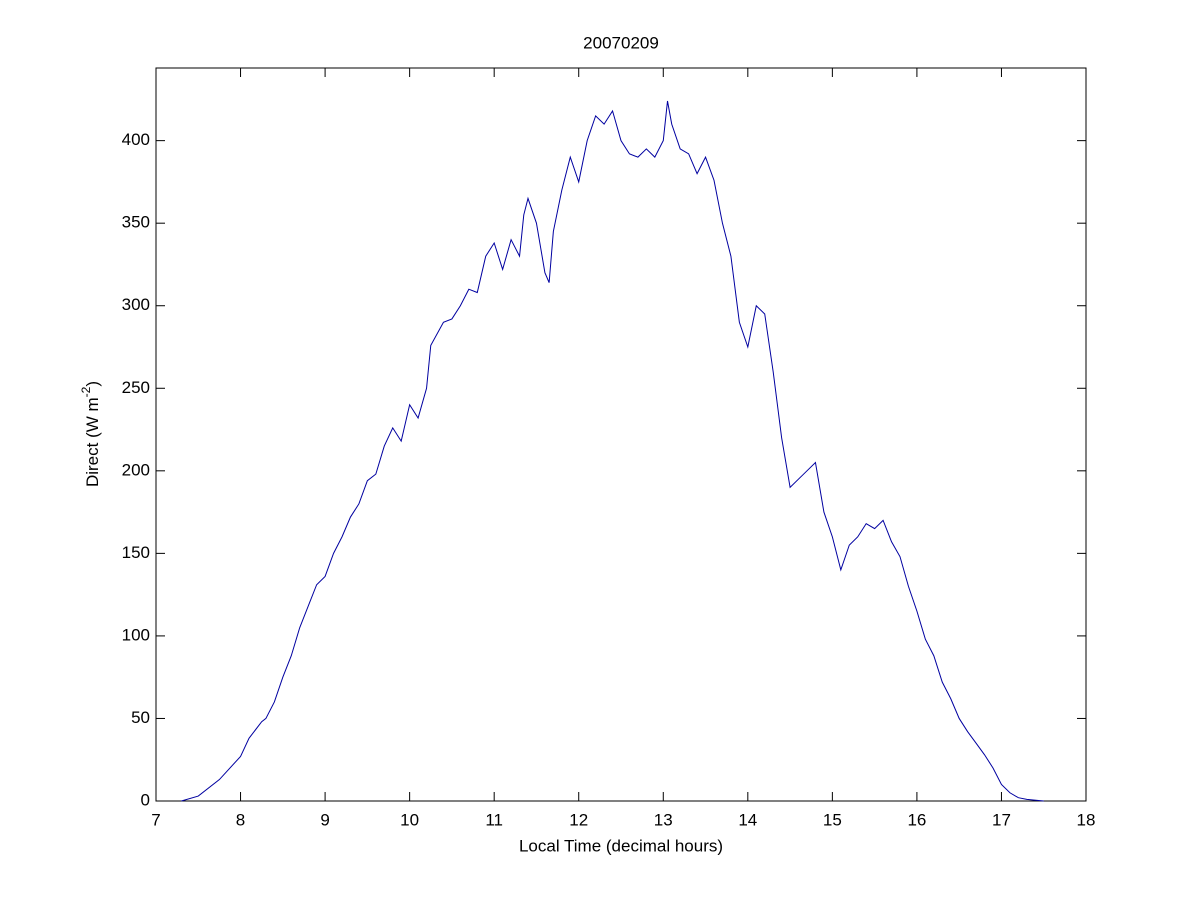 The width and height of the screenshot is (1200, 900). Describe the element at coordinates (136, 552) in the screenshot. I see `y-tick-label: 150` at that location.